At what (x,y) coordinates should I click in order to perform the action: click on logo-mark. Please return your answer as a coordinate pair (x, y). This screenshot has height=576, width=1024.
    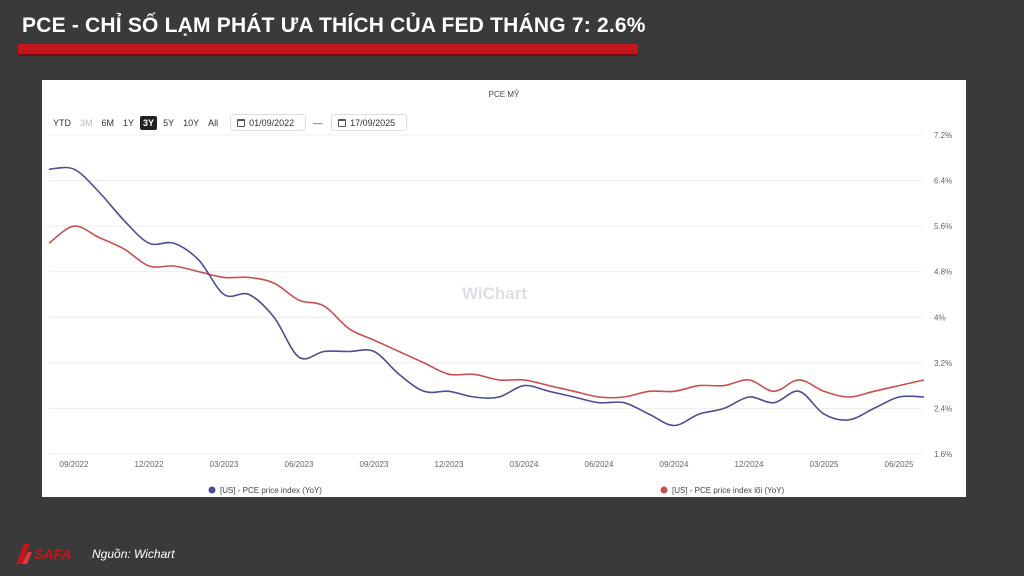
    Looking at the image, I should click on (23, 554).